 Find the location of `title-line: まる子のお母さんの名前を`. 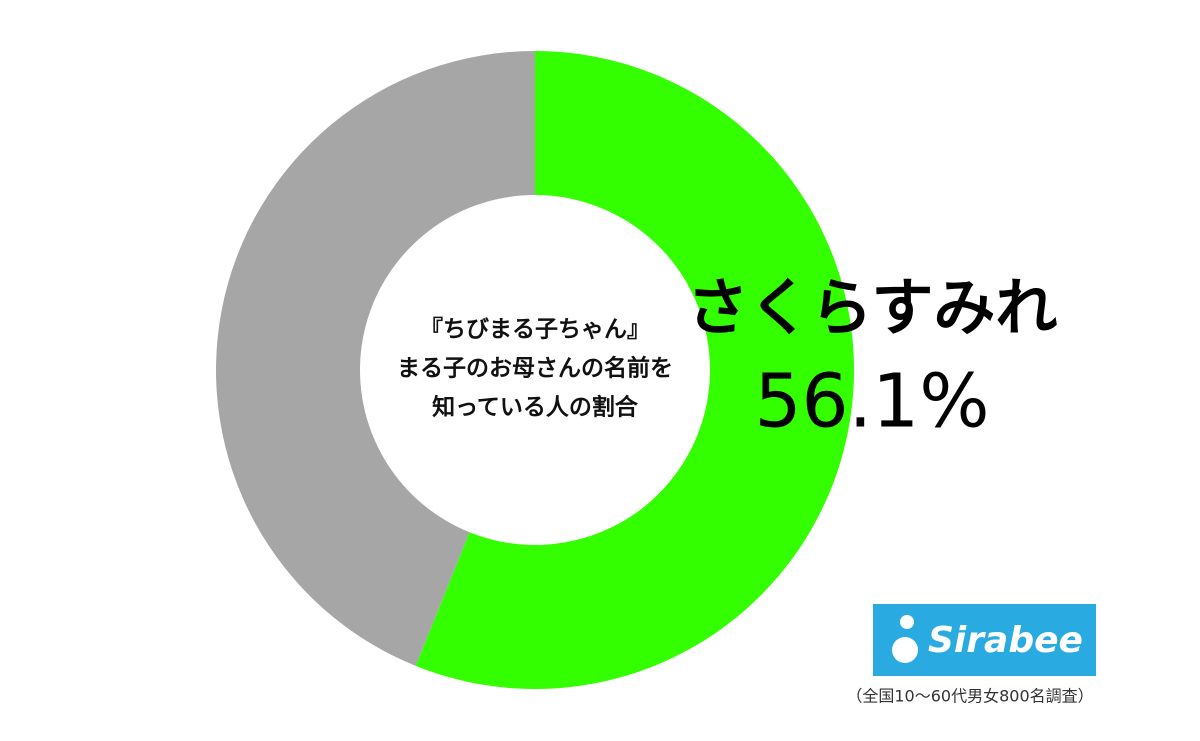

title-line: まる子のお母さんの名前を is located at coordinates (535, 368).